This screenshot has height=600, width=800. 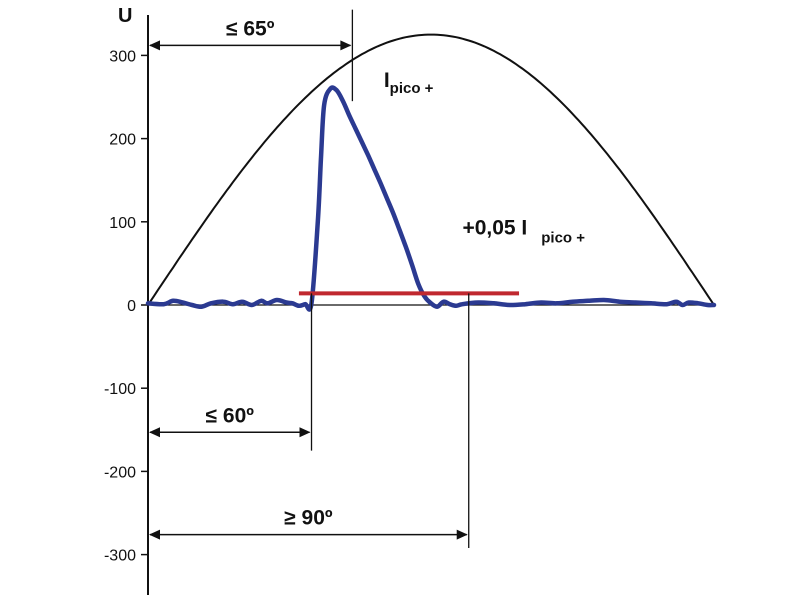 I want to click on ipico-label: Ipico +, so click(x=409, y=83).